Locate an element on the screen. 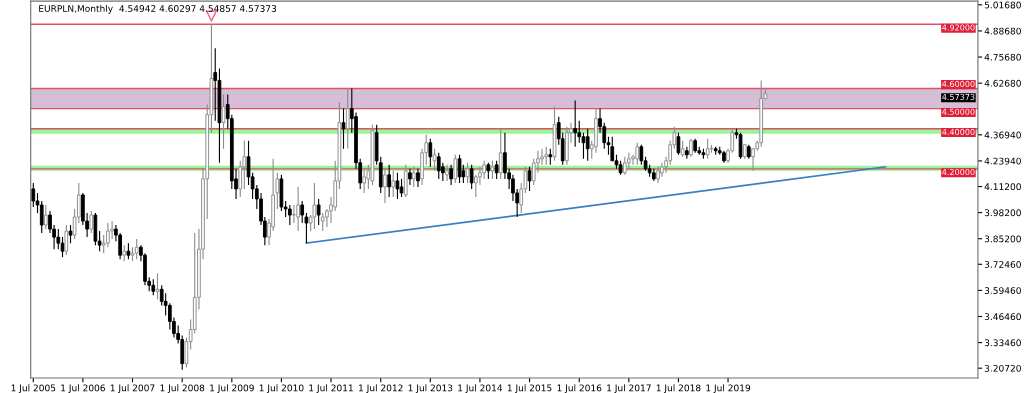 The width and height of the screenshot is (1024, 393). y-tick-label: 3.20720 is located at coordinates (1002, 368).